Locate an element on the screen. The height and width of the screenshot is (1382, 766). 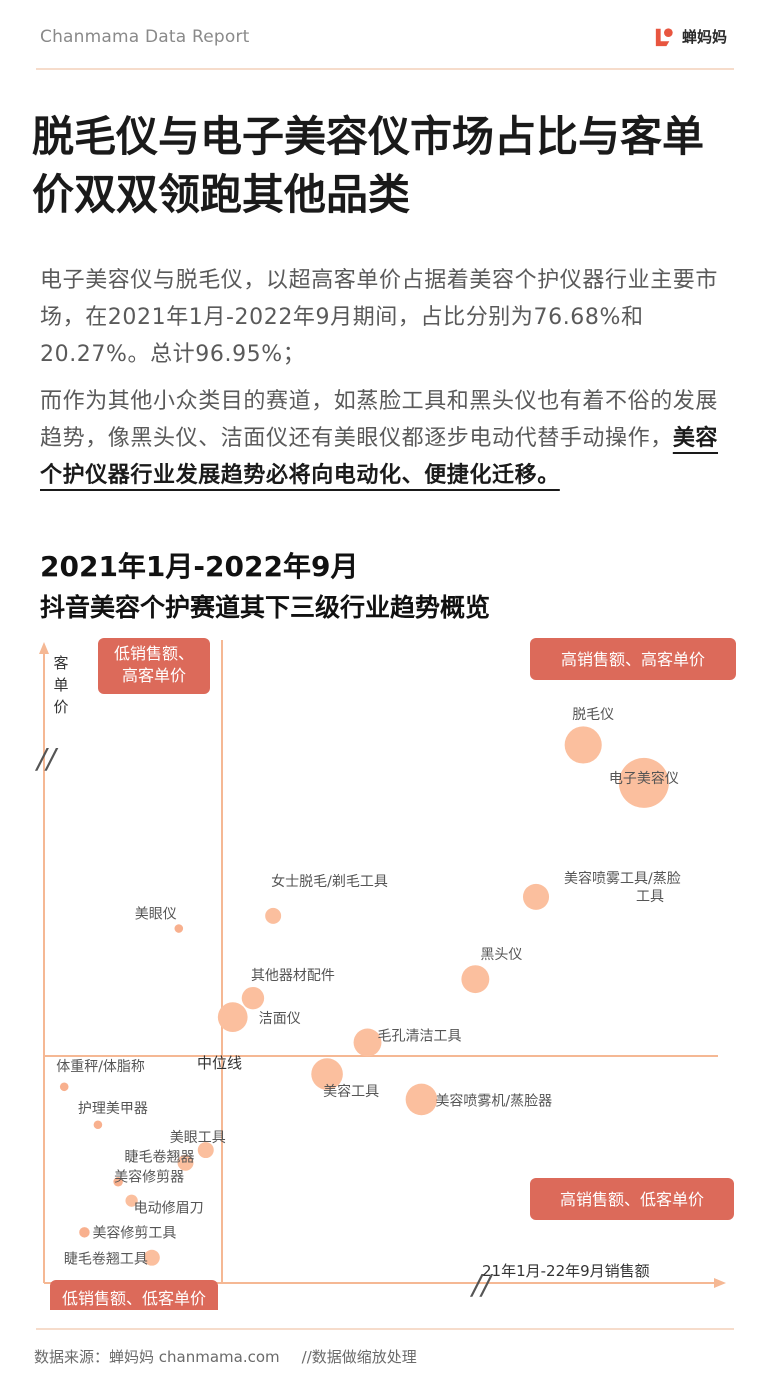
bubble-label-4: 女士脱毛/剃毛工具 is located at coordinates (329, 881).